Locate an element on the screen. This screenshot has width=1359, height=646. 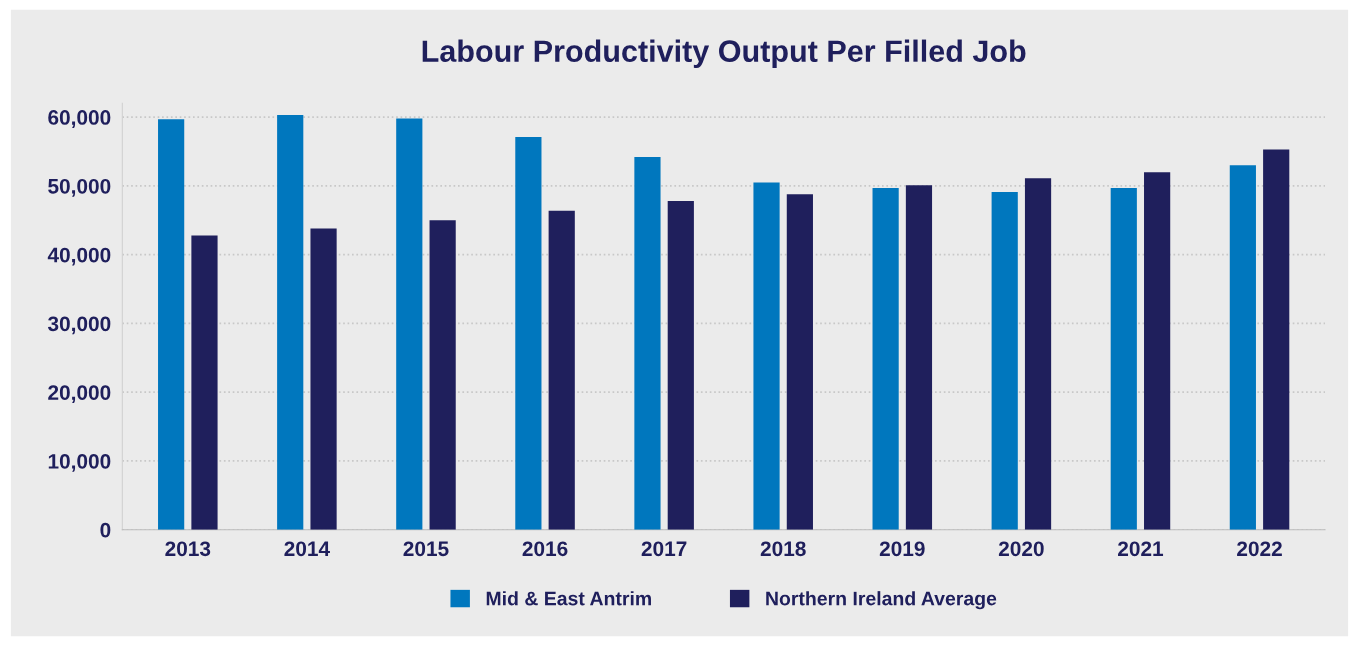
x-tick-label: 2014 is located at coordinates (307, 549).